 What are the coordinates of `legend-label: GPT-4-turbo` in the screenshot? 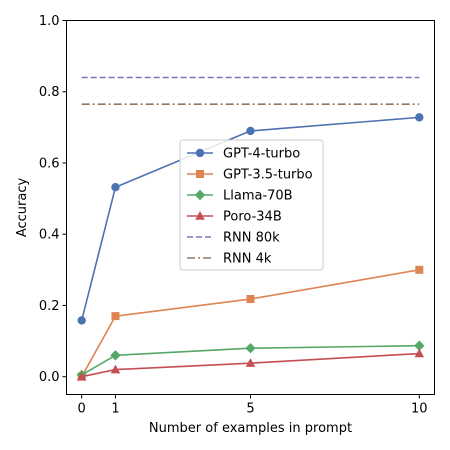 It's located at (261, 154).